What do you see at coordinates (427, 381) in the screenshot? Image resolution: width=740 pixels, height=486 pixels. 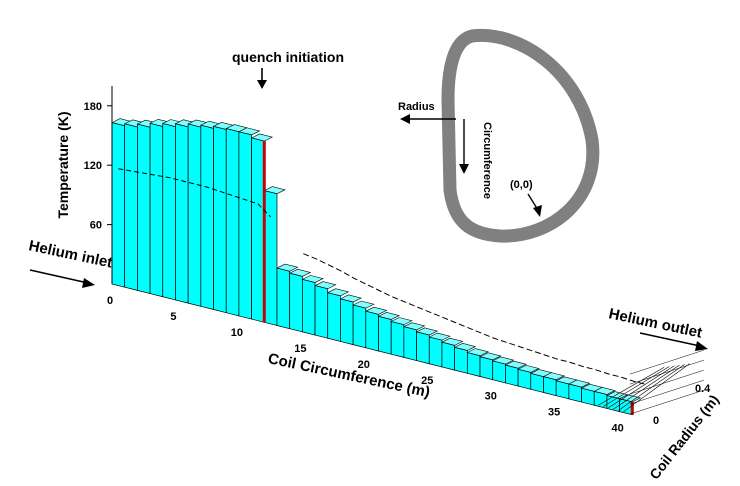 I see `x-tick-label: 25` at bounding box center [427, 381].